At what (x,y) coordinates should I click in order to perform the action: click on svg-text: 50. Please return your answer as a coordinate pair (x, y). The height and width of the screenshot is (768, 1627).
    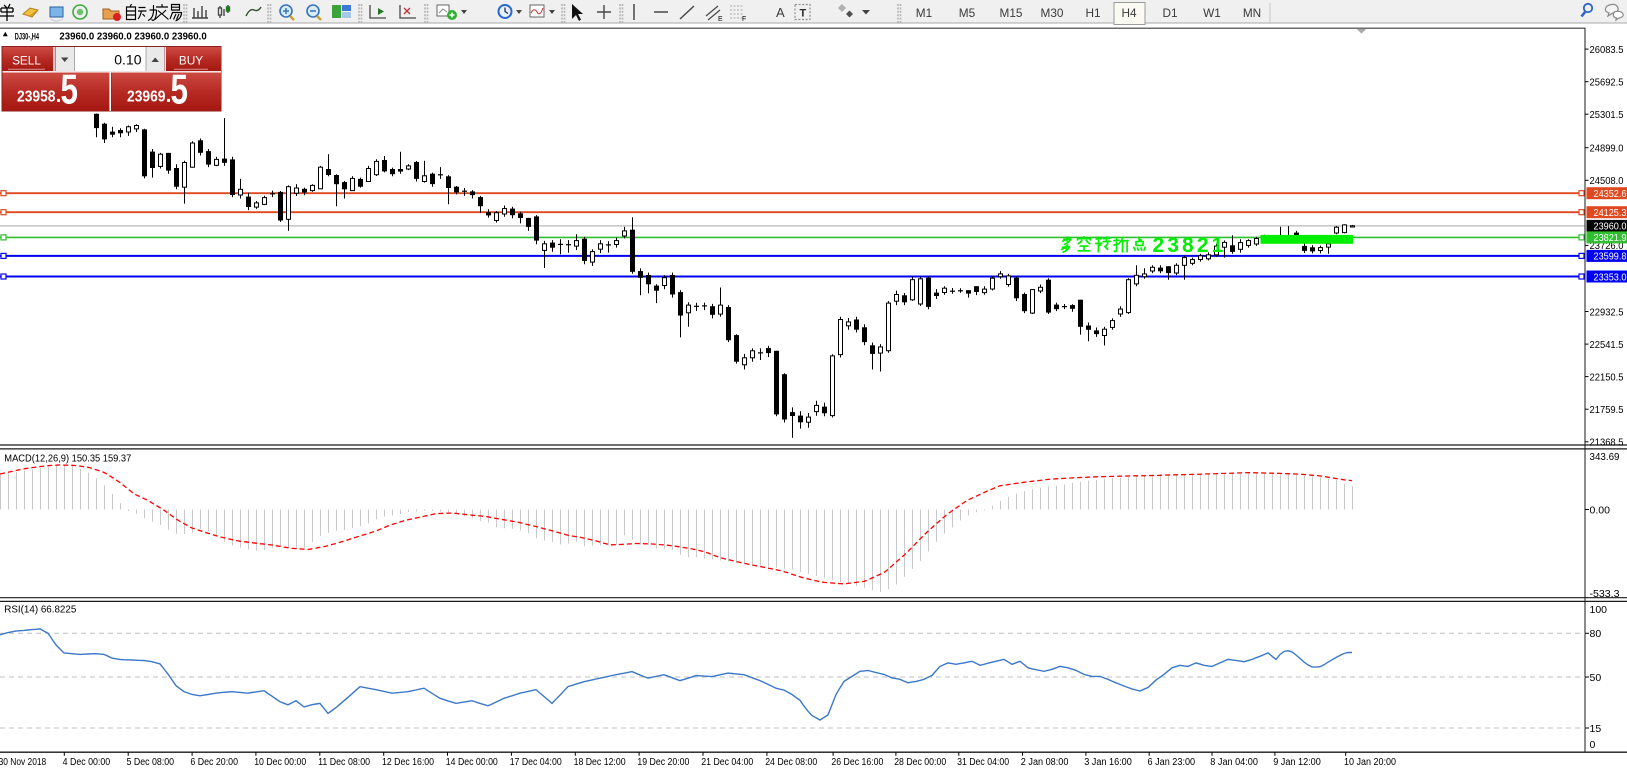
    Looking at the image, I should click on (1596, 678).